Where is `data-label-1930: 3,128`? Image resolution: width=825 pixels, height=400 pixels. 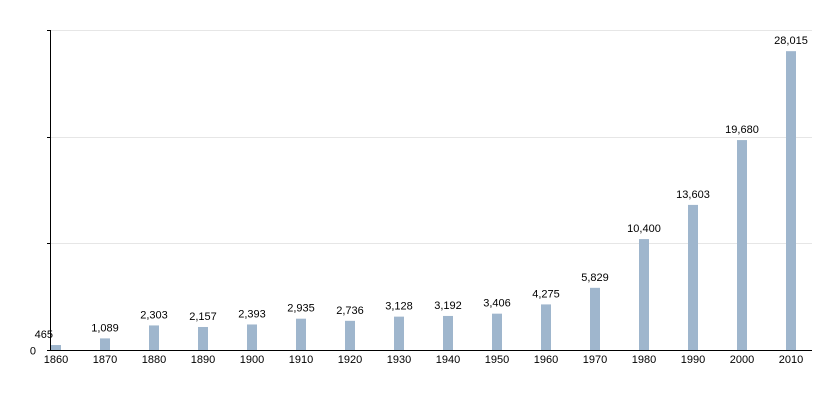 data-label-1930: 3,128 is located at coordinates (399, 307).